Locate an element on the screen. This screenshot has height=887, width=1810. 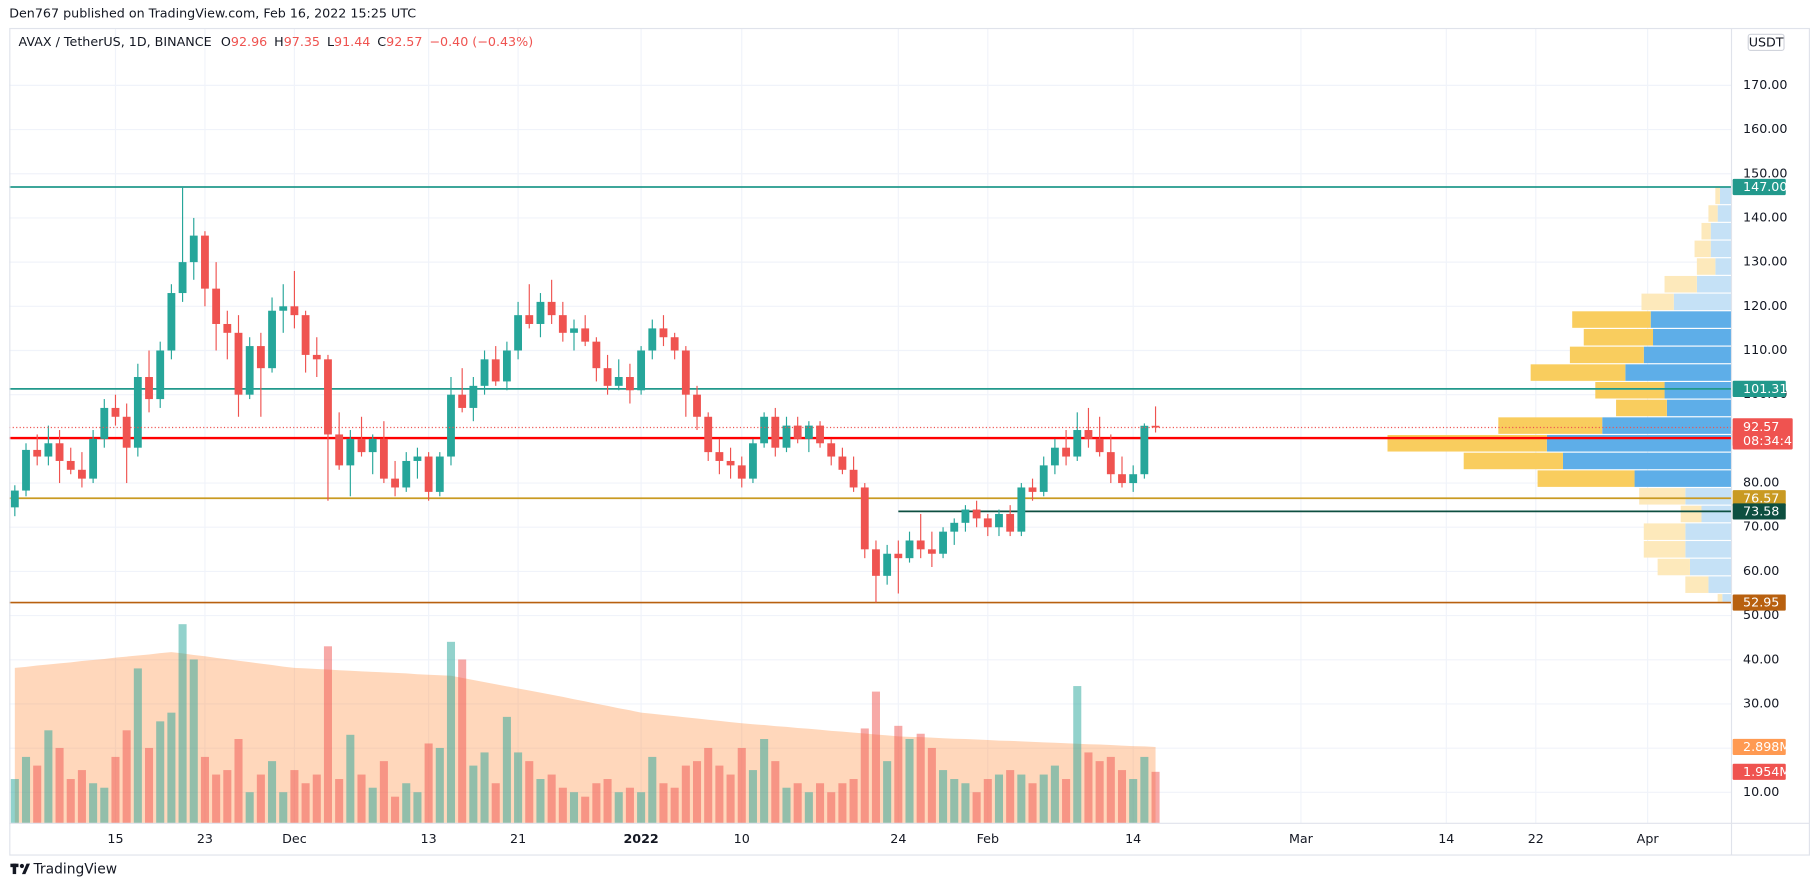
y-tick-label: 140.00 is located at coordinates (1765, 216).